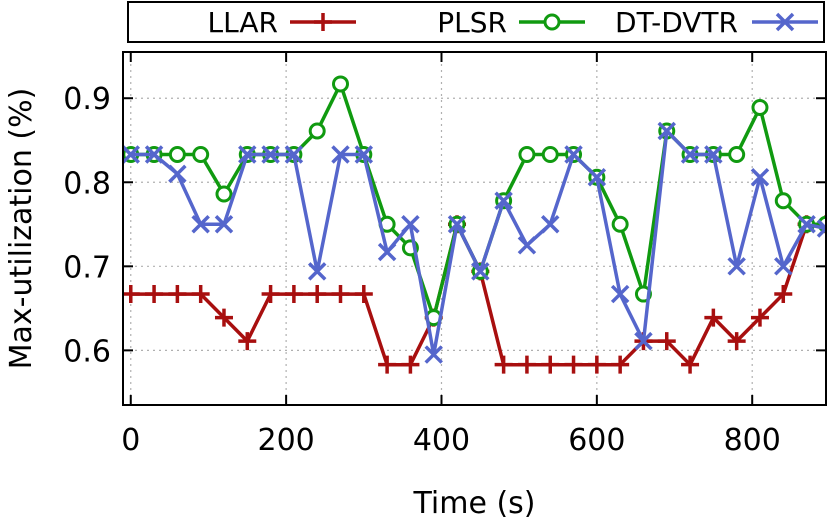  I want to click on x-tick-label: 0, so click(130, 440).